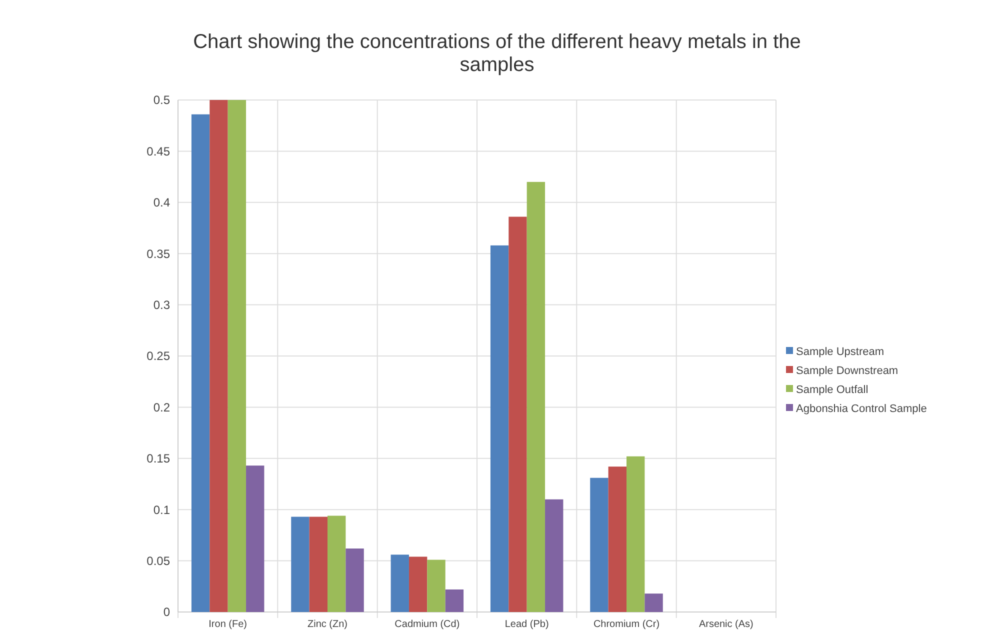 The width and height of the screenshot is (992, 642). Describe the element at coordinates (158, 253) in the screenshot. I see `y-tick-label: 0.35` at that location.